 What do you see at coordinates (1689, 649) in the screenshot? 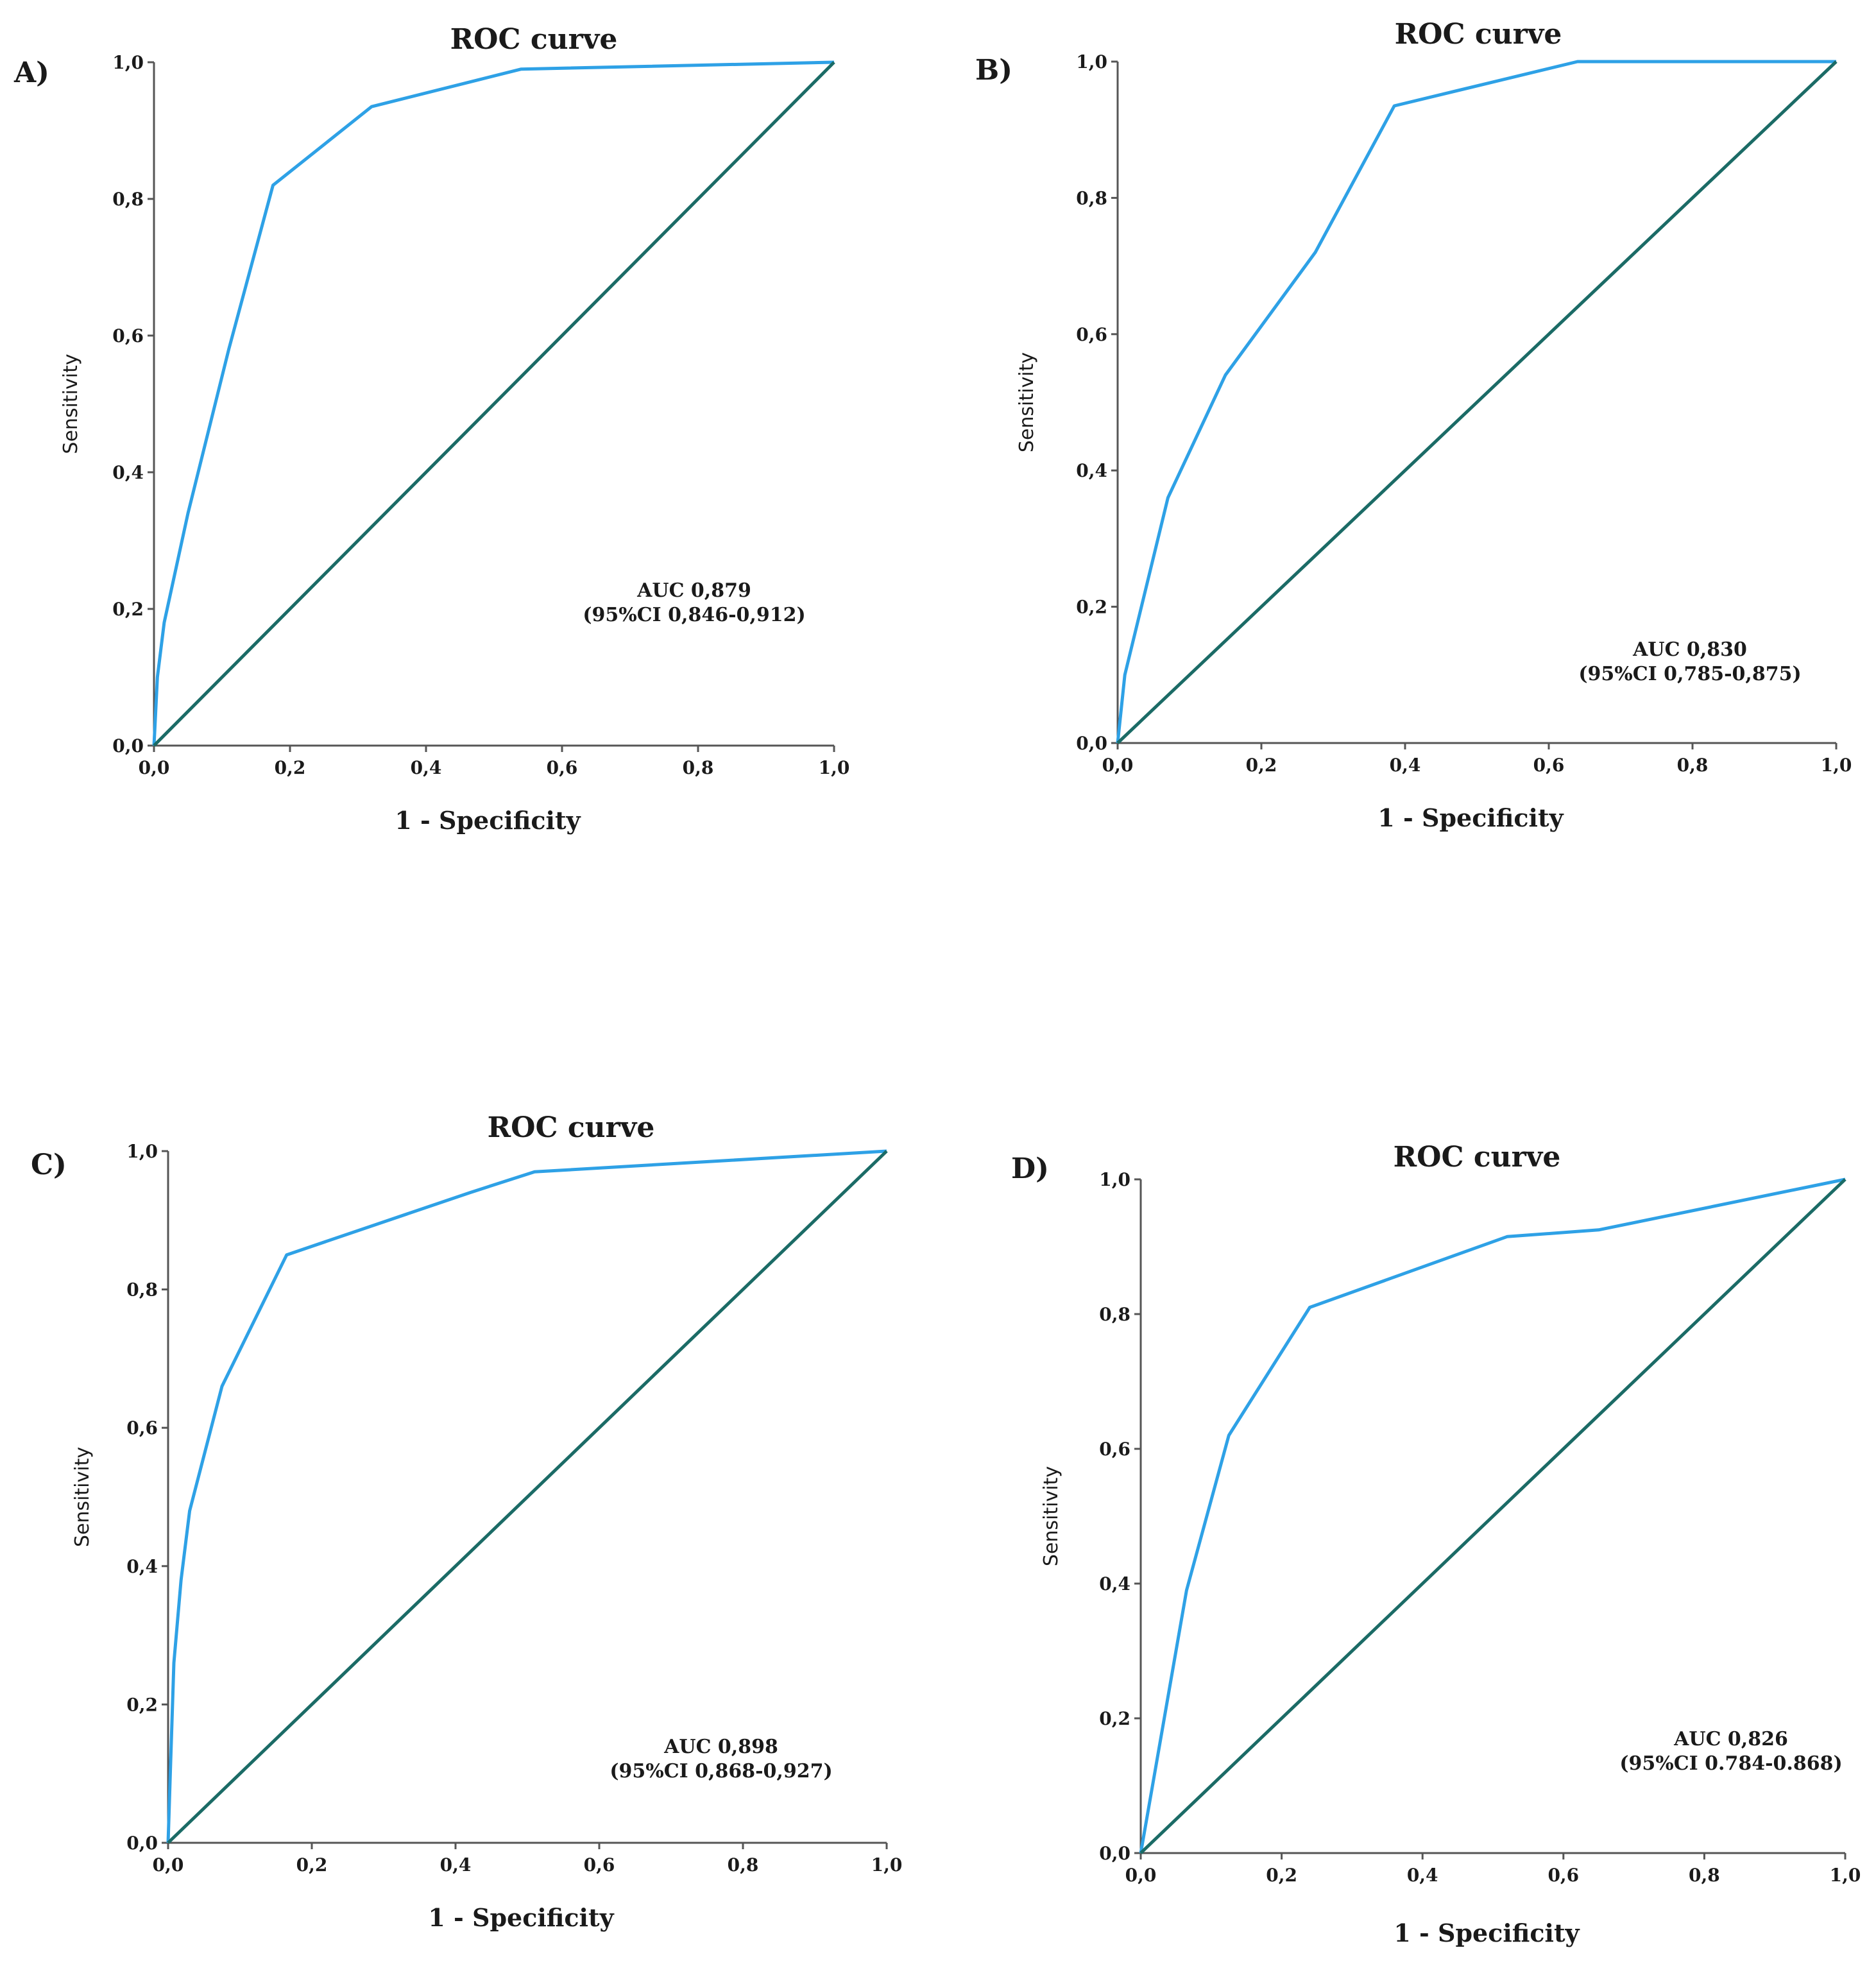
I see `auc-value: AUC 0,830` at bounding box center [1689, 649].